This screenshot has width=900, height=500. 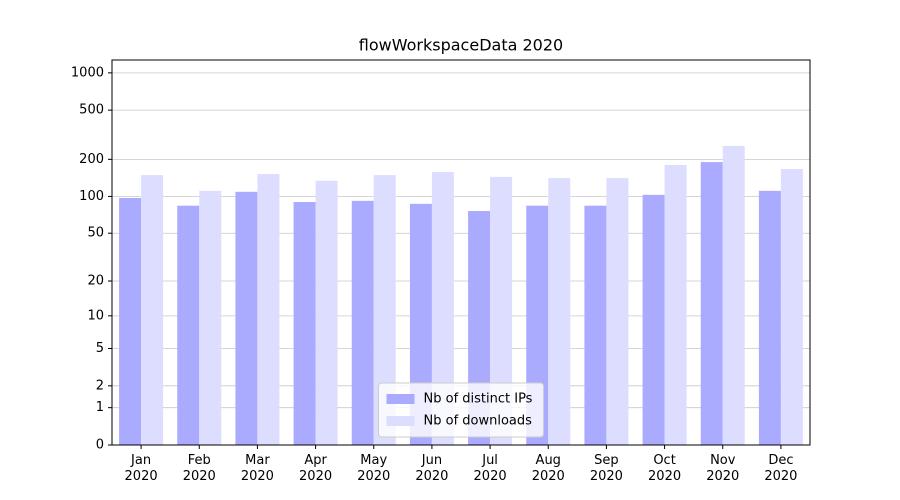 I want to click on x-tick-label: Jun 2020, so click(x=432, y=468).